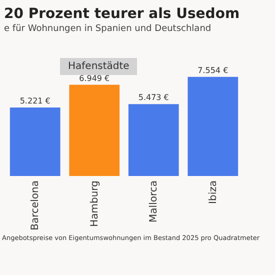 Image resolution: width=275 pixels, height=275 pixels. What do you see at coordinates (94, 203) in the screenshot?
I see `x-tick-label: Hamburg` at bounding box center [94, 203].